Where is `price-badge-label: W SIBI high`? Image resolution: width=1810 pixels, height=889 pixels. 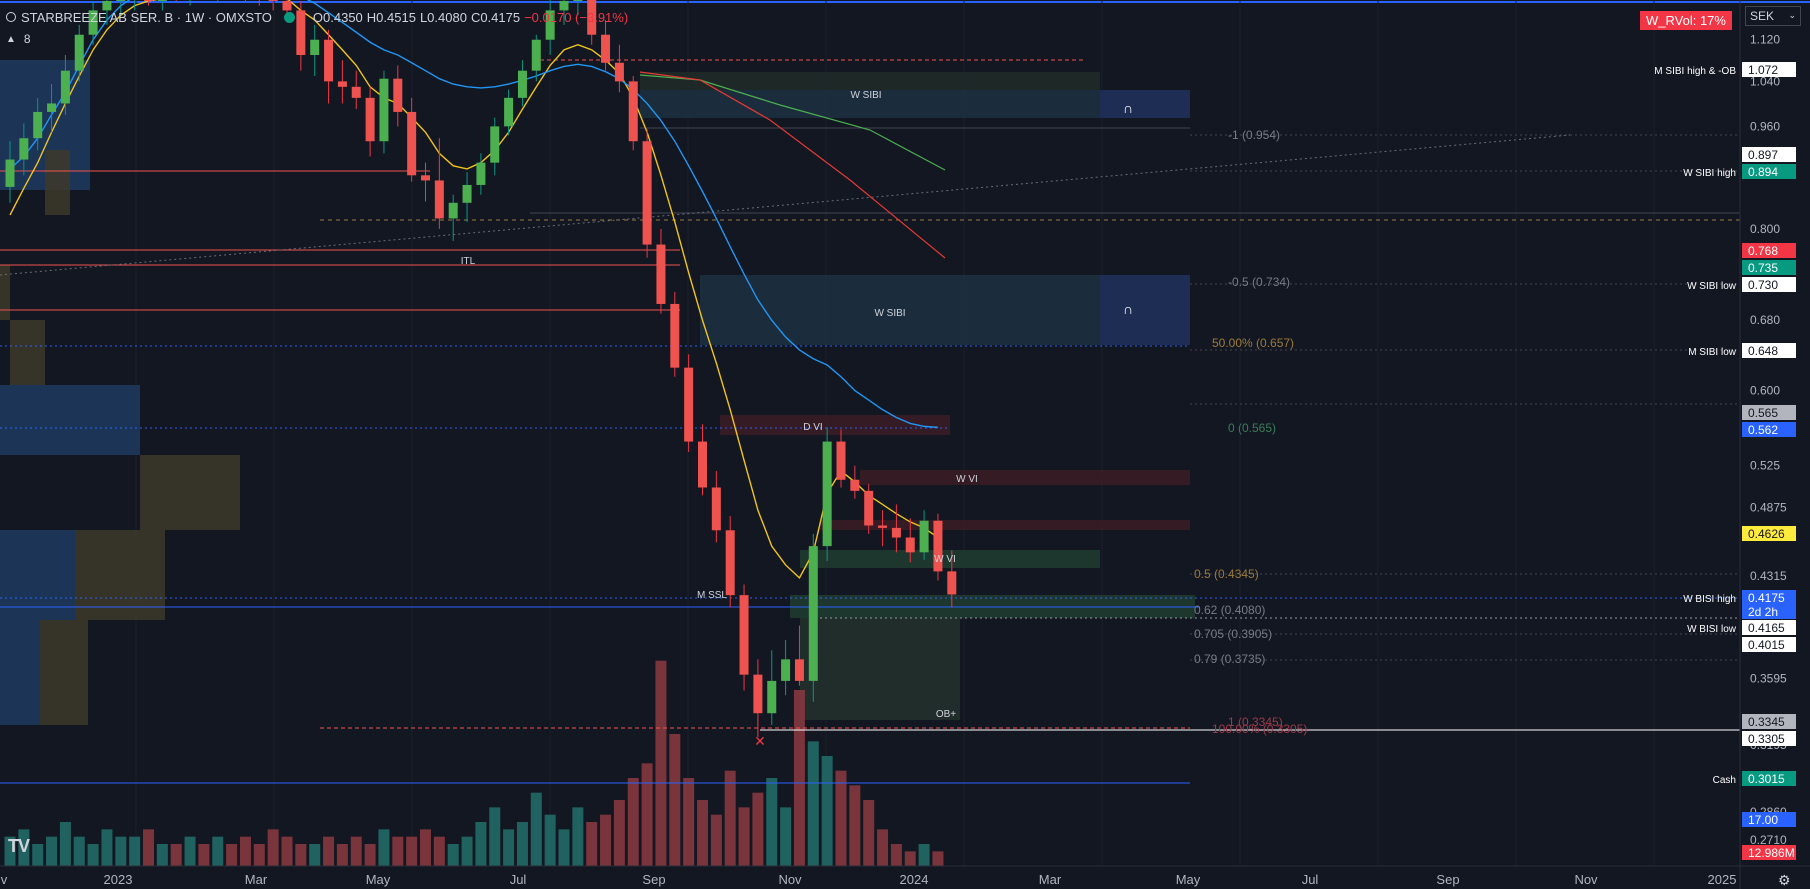 price-badge-label: W SIBI high is located at coordinates (1709, 173).